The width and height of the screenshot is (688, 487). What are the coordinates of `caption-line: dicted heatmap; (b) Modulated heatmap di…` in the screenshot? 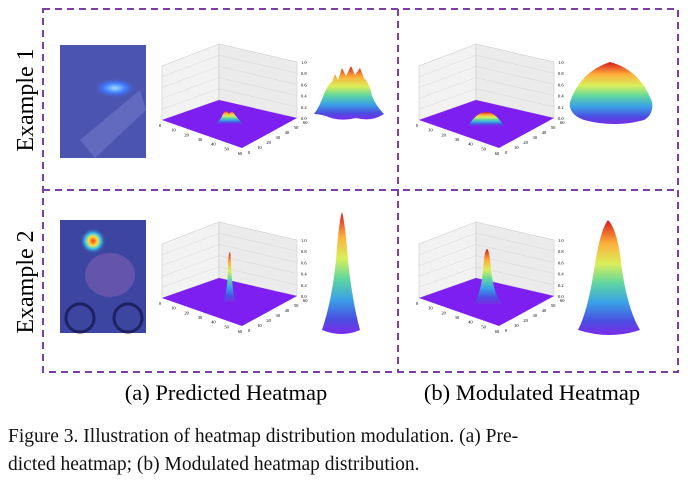 It's located at (214, 464).